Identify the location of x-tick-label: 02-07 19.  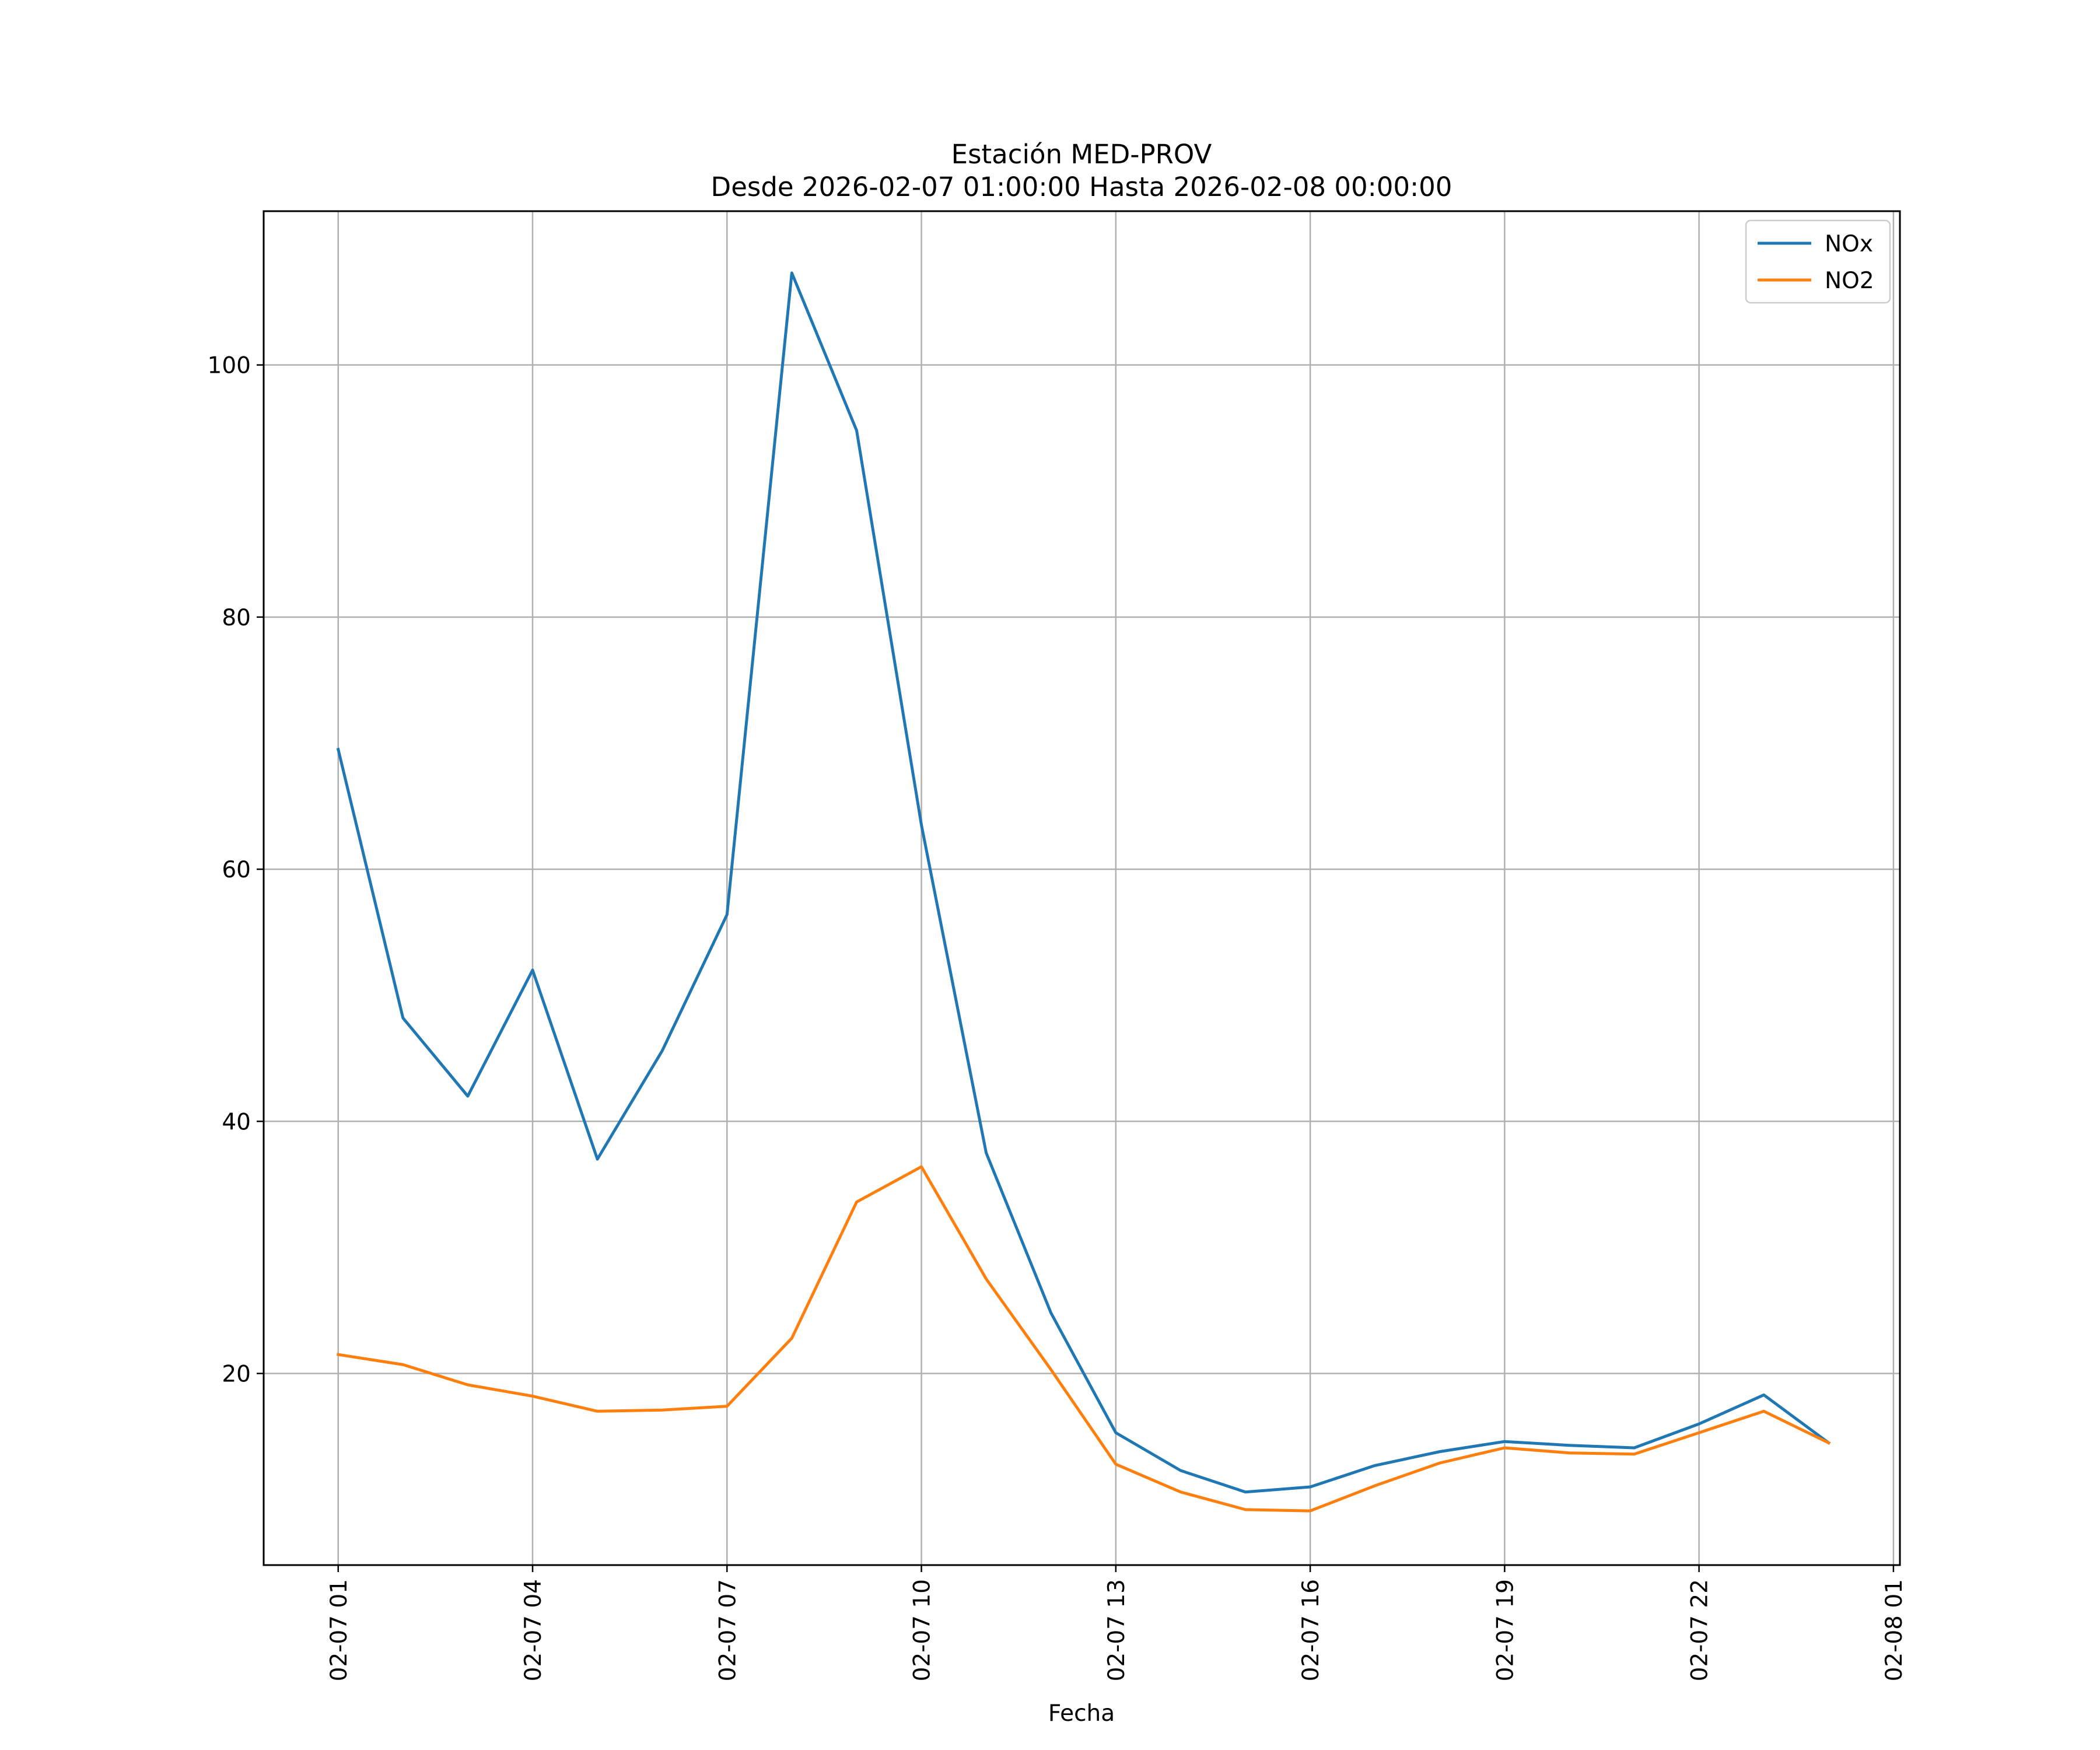
(1505, 1630).